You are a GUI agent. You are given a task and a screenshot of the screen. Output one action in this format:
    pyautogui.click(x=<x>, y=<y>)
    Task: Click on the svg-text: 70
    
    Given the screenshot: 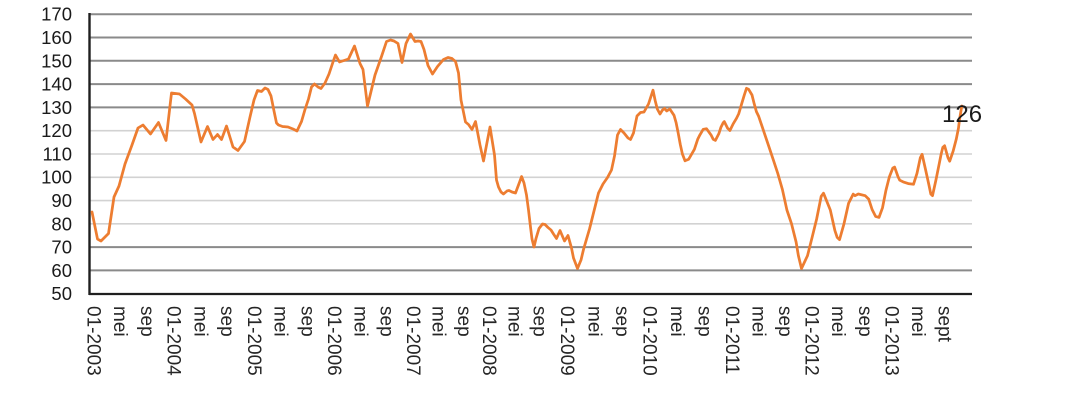 What is the action you would take?
    pyautogui.click(x=61, y=247)
    